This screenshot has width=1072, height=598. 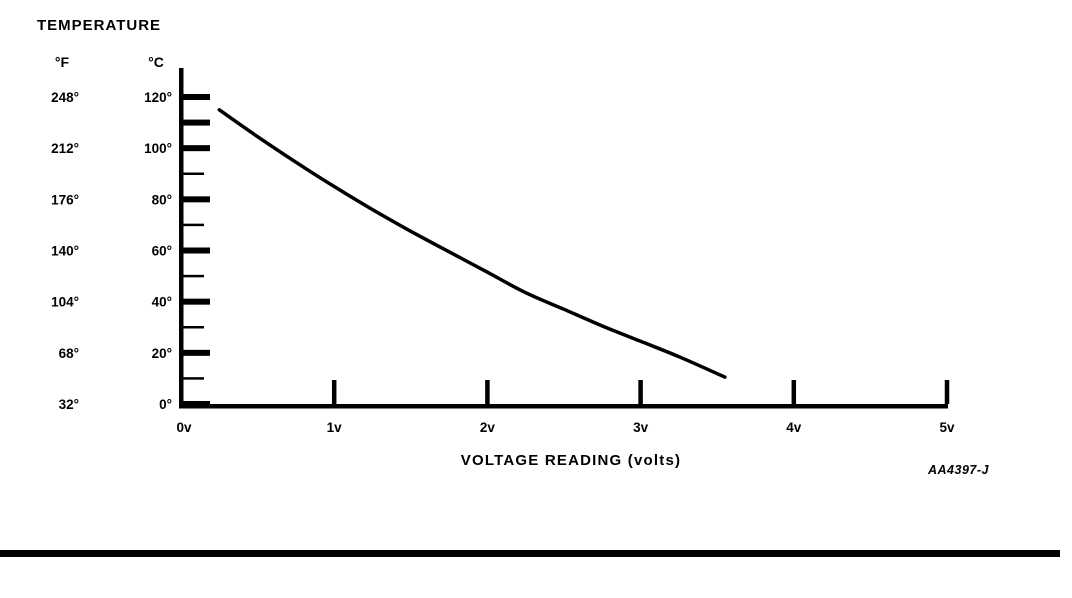 What do you see at coordinates (162, 353) in the screenshot?
I see `y-tick-label-celsius: 20°` at bounding box center [162, 353].